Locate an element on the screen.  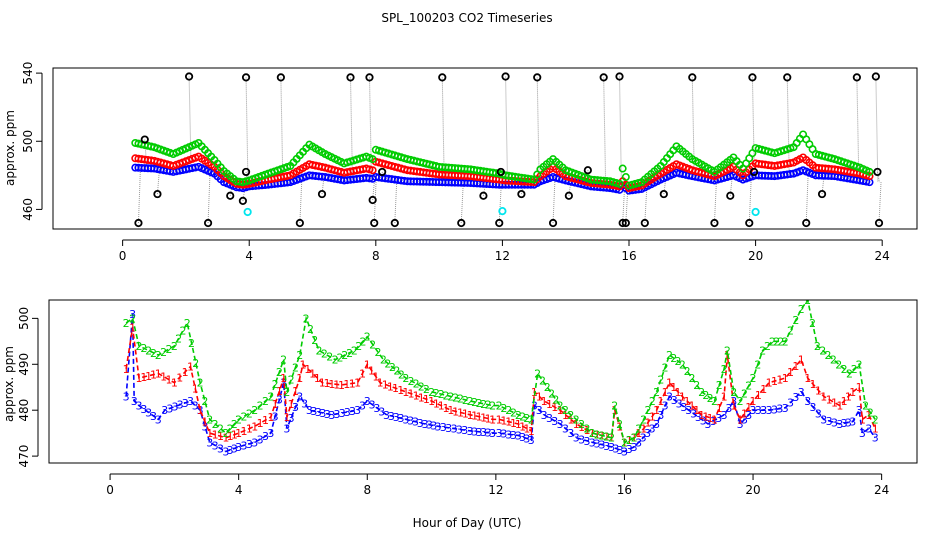
x-tick-label: 12 is located at coordinates (502, 256).